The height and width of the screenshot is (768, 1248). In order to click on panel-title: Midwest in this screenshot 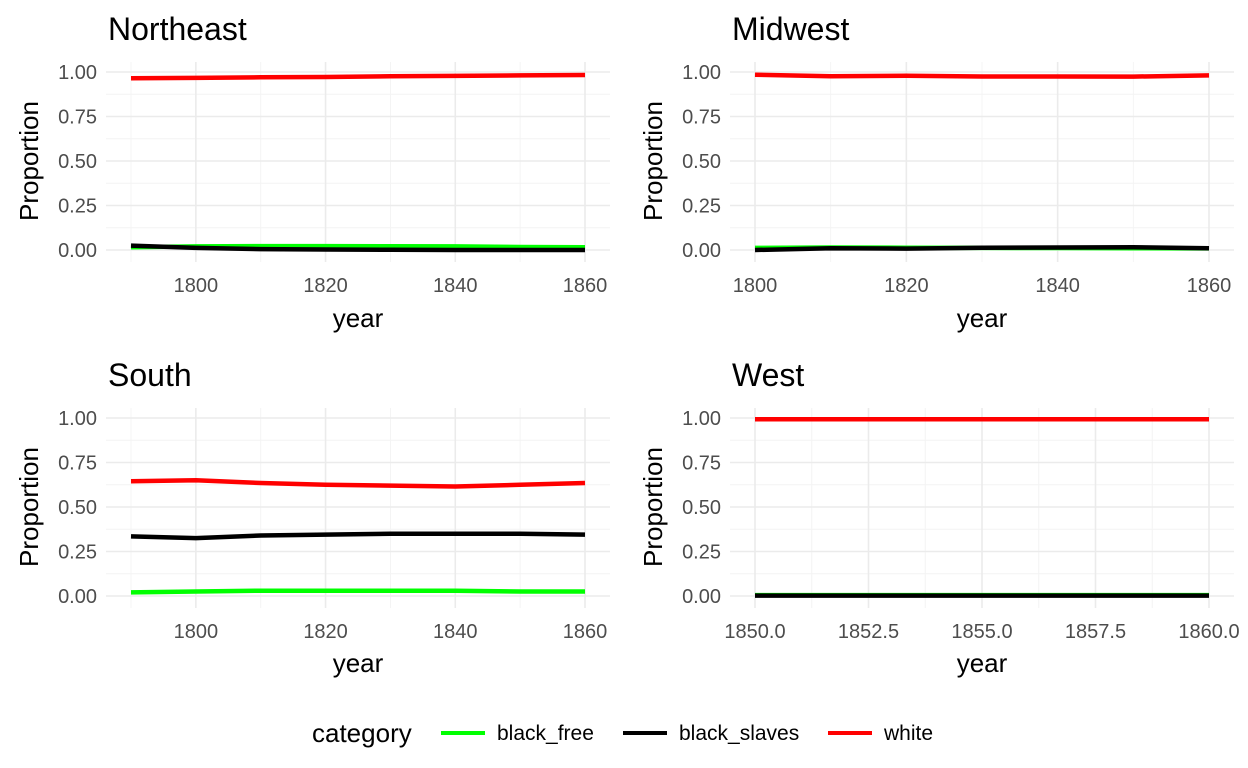, I will do `click(790, 29)`.